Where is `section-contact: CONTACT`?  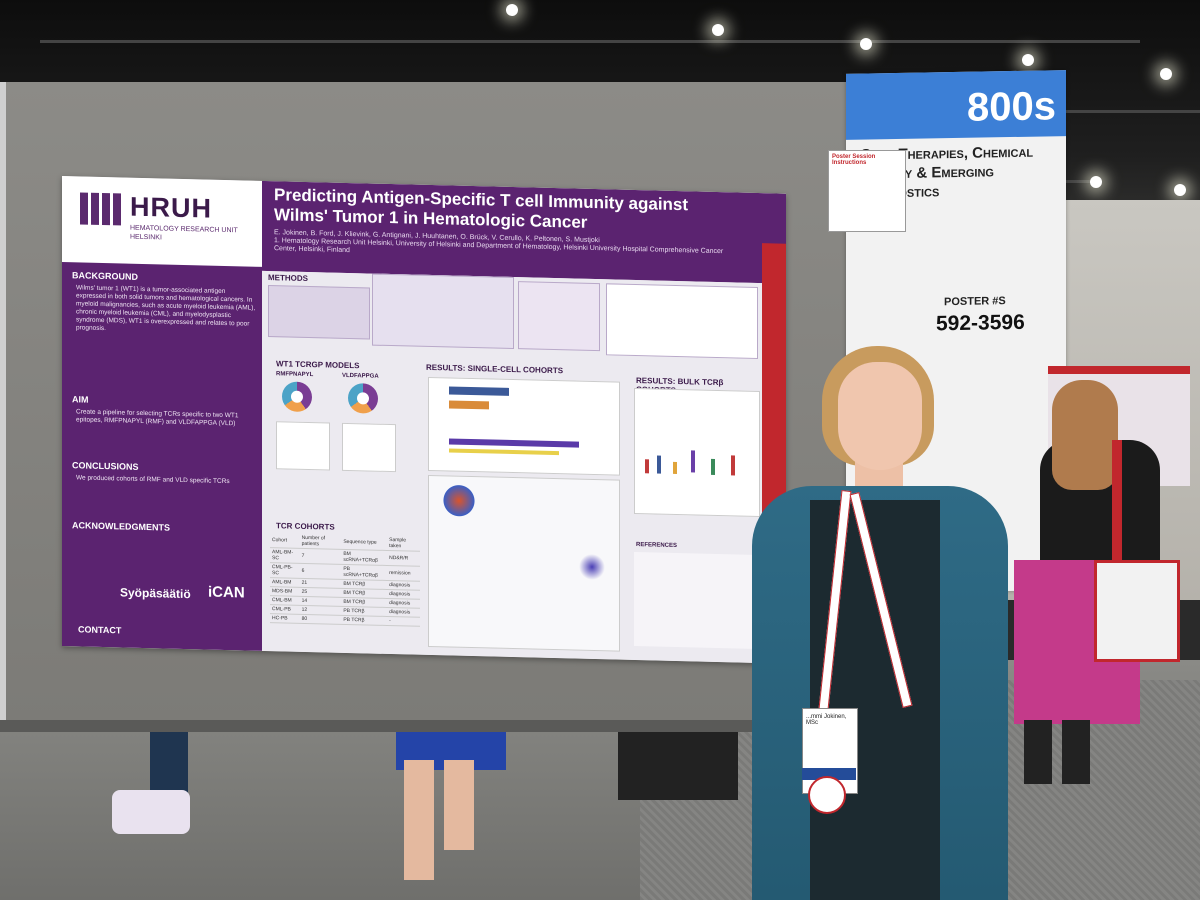 section-contact: CONTACT is located at coordinates (100, 630).